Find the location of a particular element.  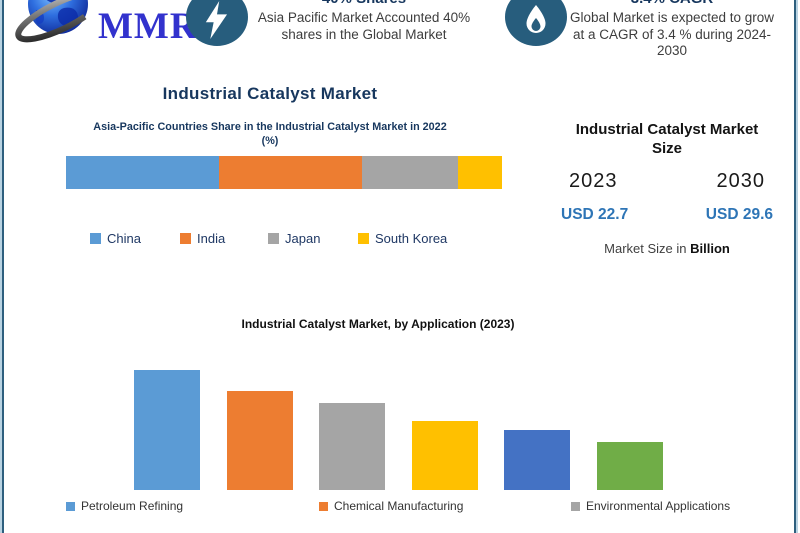

stat1-icon-circle is located at coordinates (217, 23).